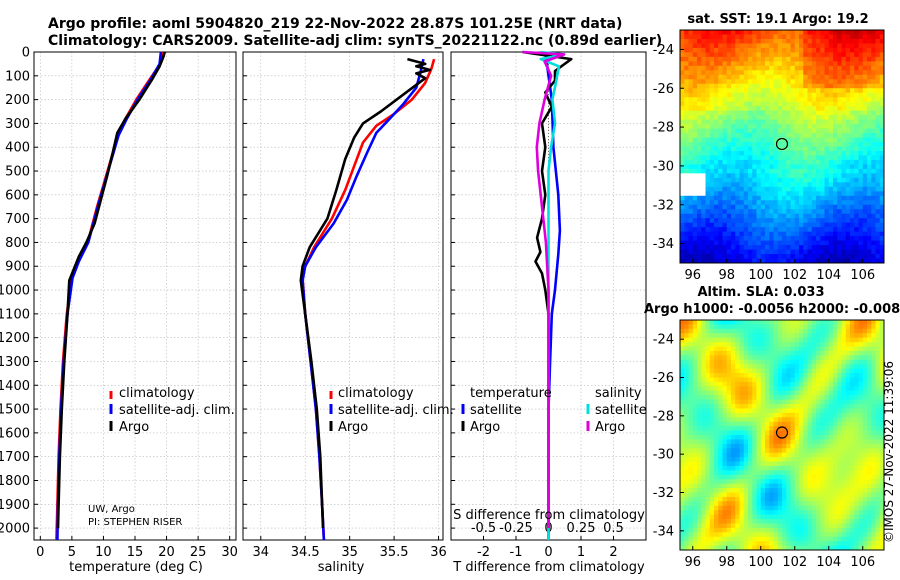  I want to click on sst-lat-tick-label: -28, so click(663, 128).